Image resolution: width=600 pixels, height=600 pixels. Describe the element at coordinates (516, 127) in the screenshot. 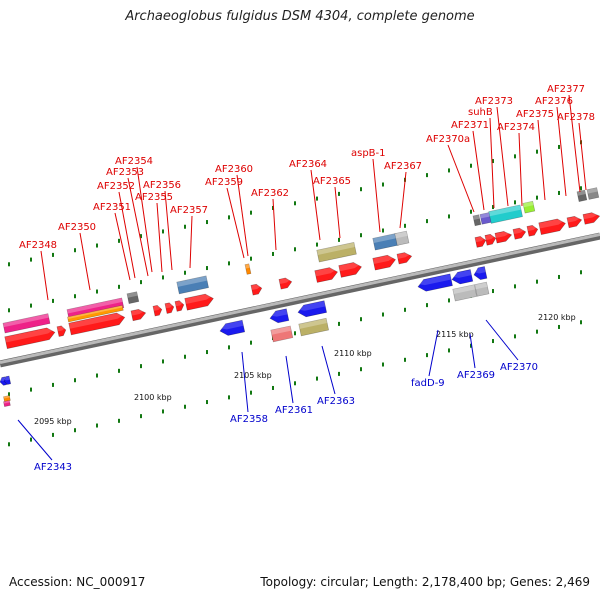

I see `gene-label-forward: AF2374` at that location.